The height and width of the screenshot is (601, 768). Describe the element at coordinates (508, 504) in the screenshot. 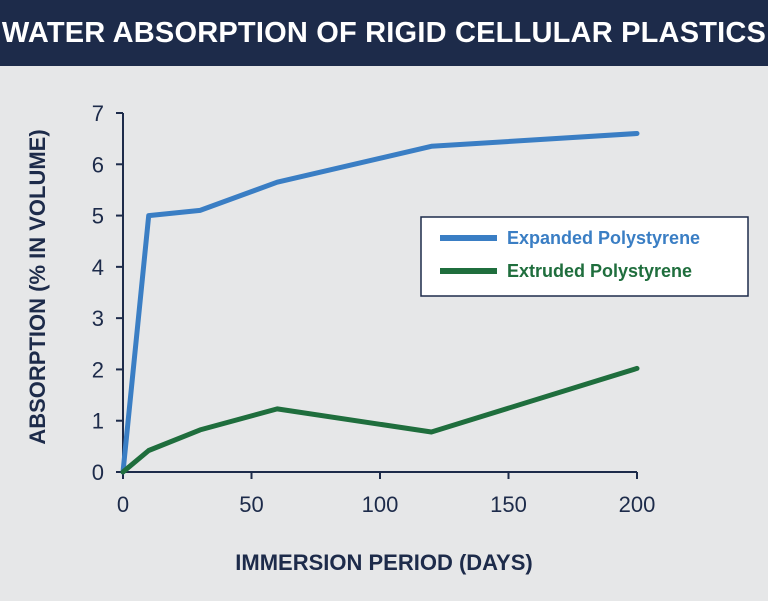

I see `x-tick-label: 150` at that location.